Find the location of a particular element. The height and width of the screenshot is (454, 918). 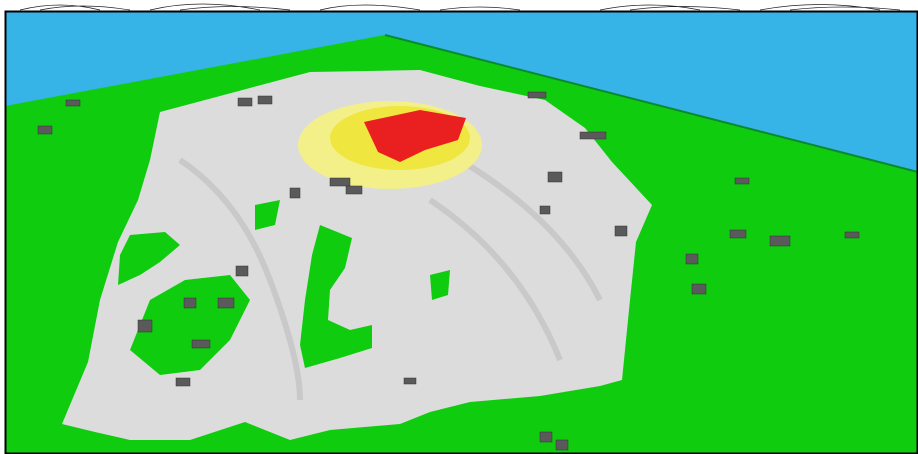

inner-zone is located at coordinates (415, 136).